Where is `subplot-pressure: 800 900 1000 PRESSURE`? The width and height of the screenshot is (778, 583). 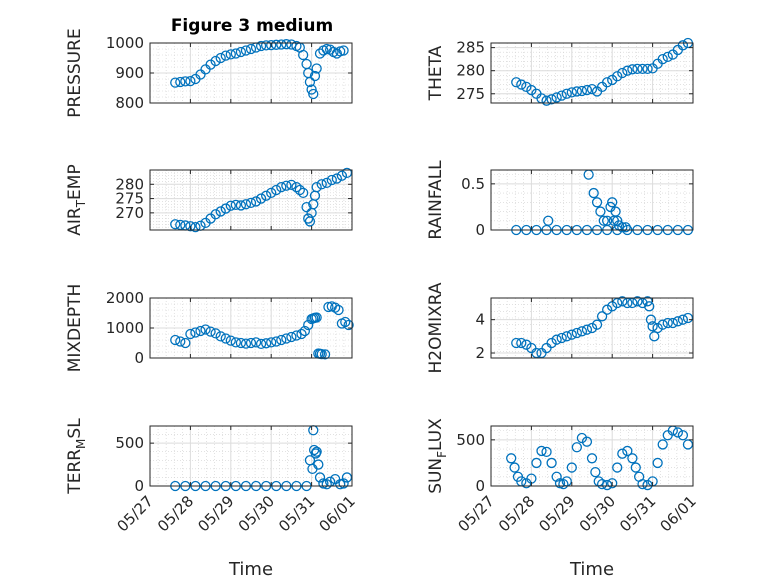 subplot-pressure: 800 900 1000 PRESSURE is located at coordinates (209, 73).